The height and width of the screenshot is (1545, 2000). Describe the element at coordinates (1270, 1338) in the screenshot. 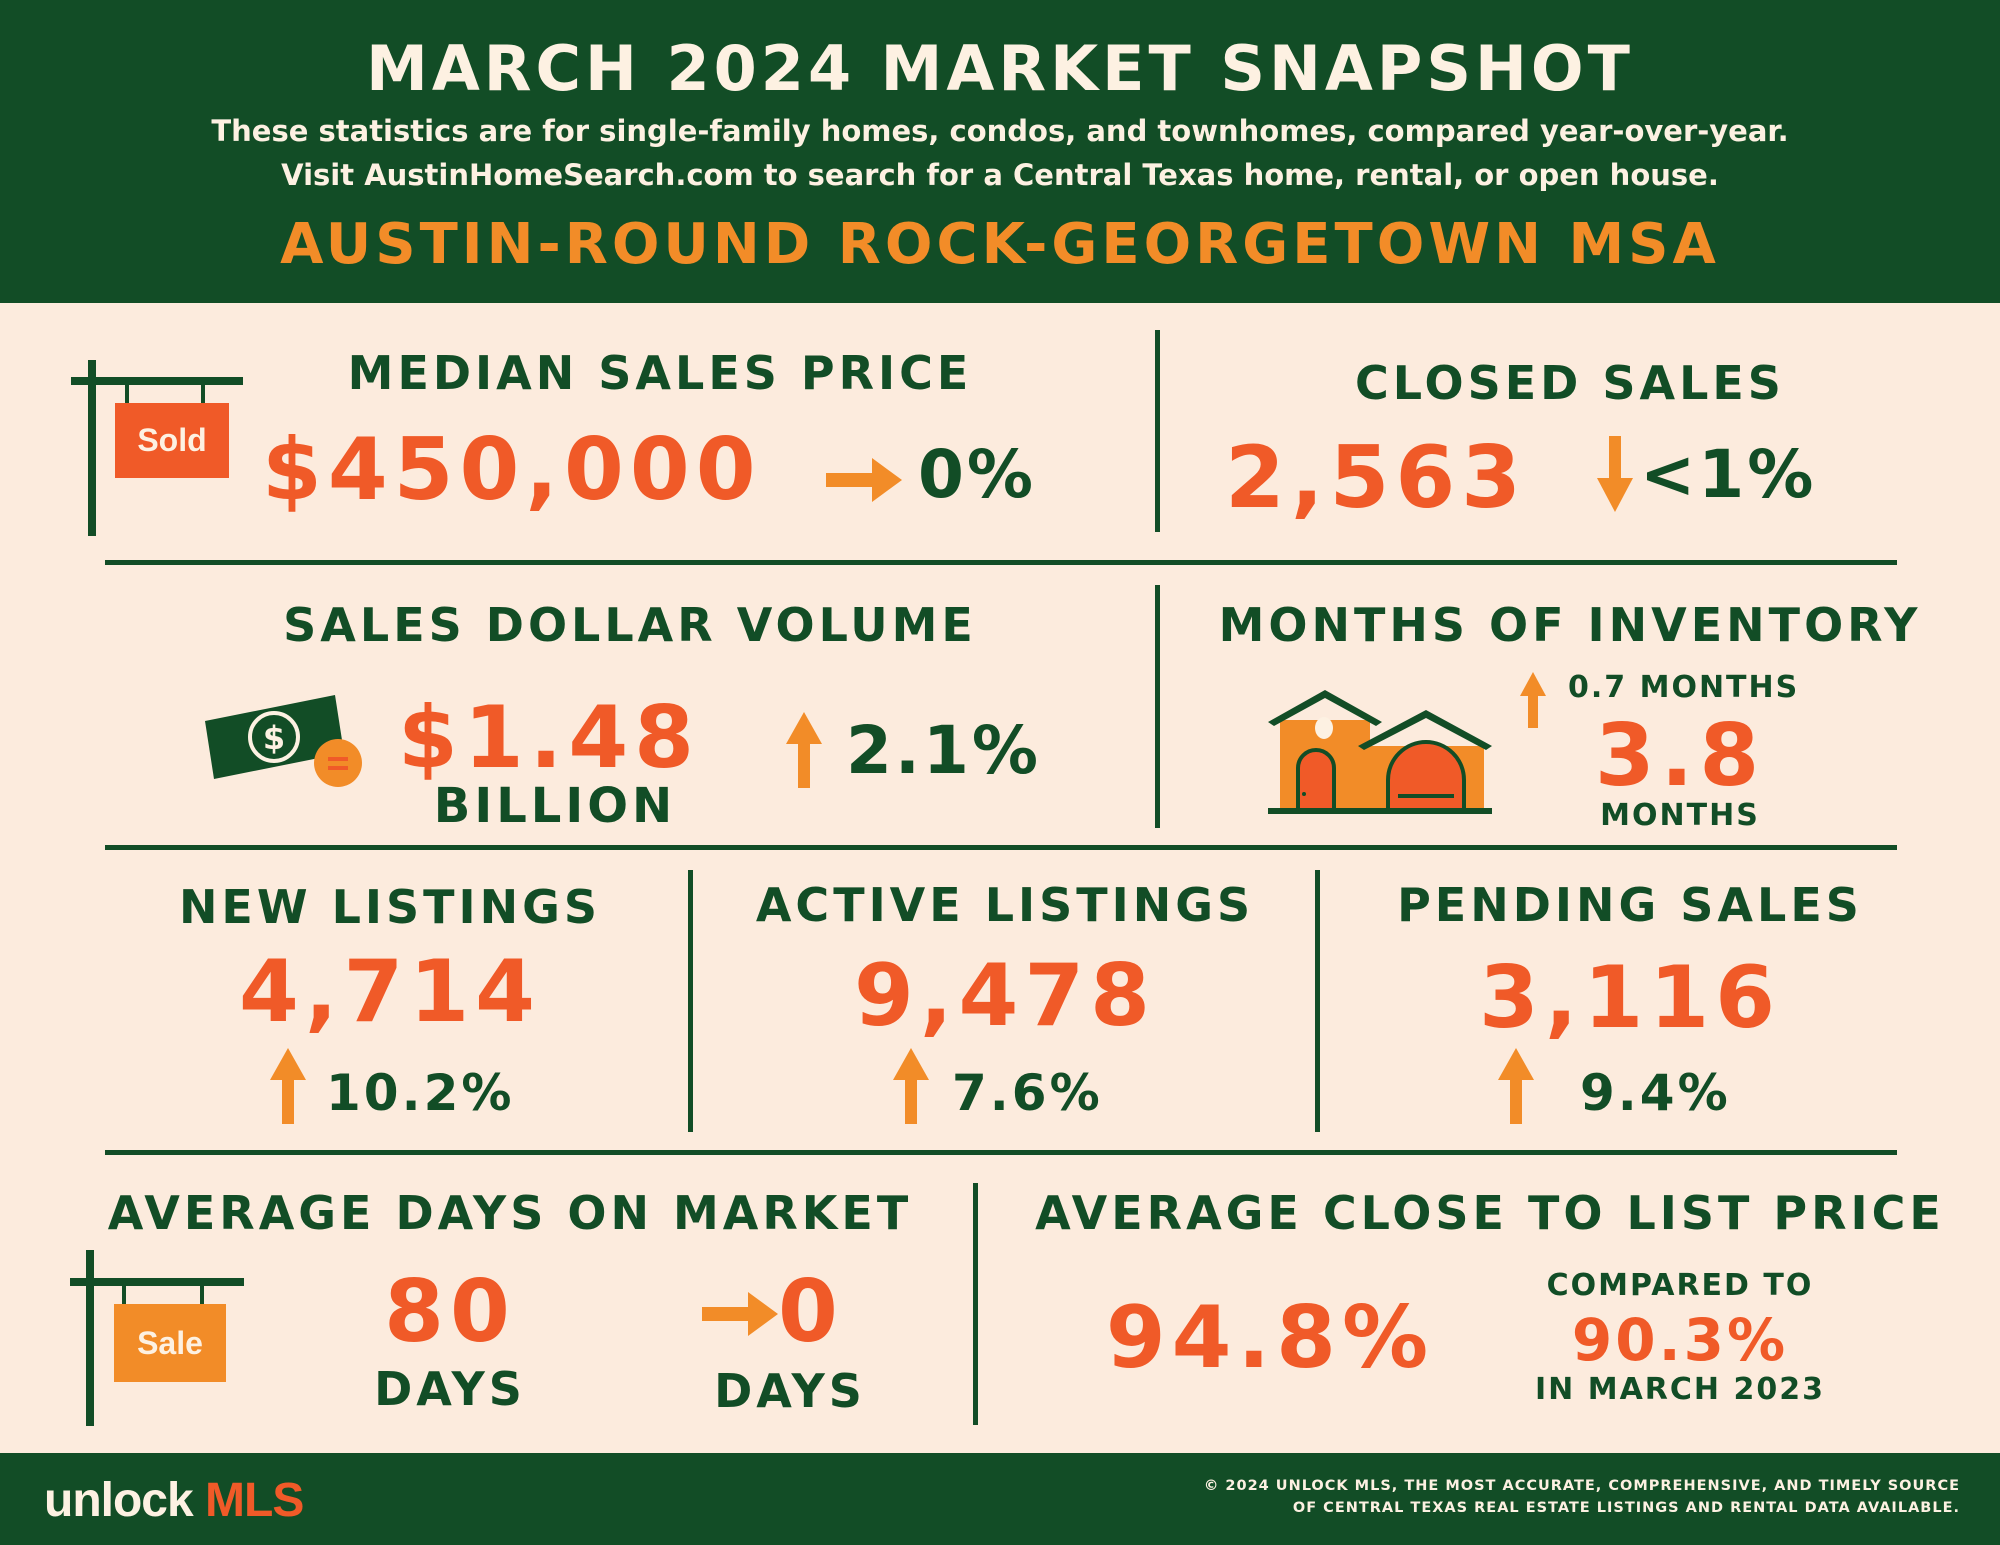

I see `avg-close-to-list-value: 94.8%` at that location.